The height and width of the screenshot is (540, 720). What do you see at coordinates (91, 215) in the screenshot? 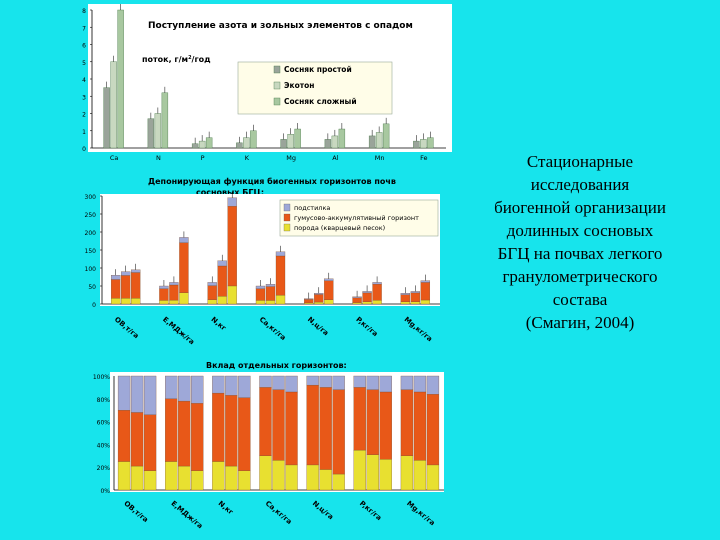
I see `chart2-ytick-label: 250` at bounding box center [91, 215].